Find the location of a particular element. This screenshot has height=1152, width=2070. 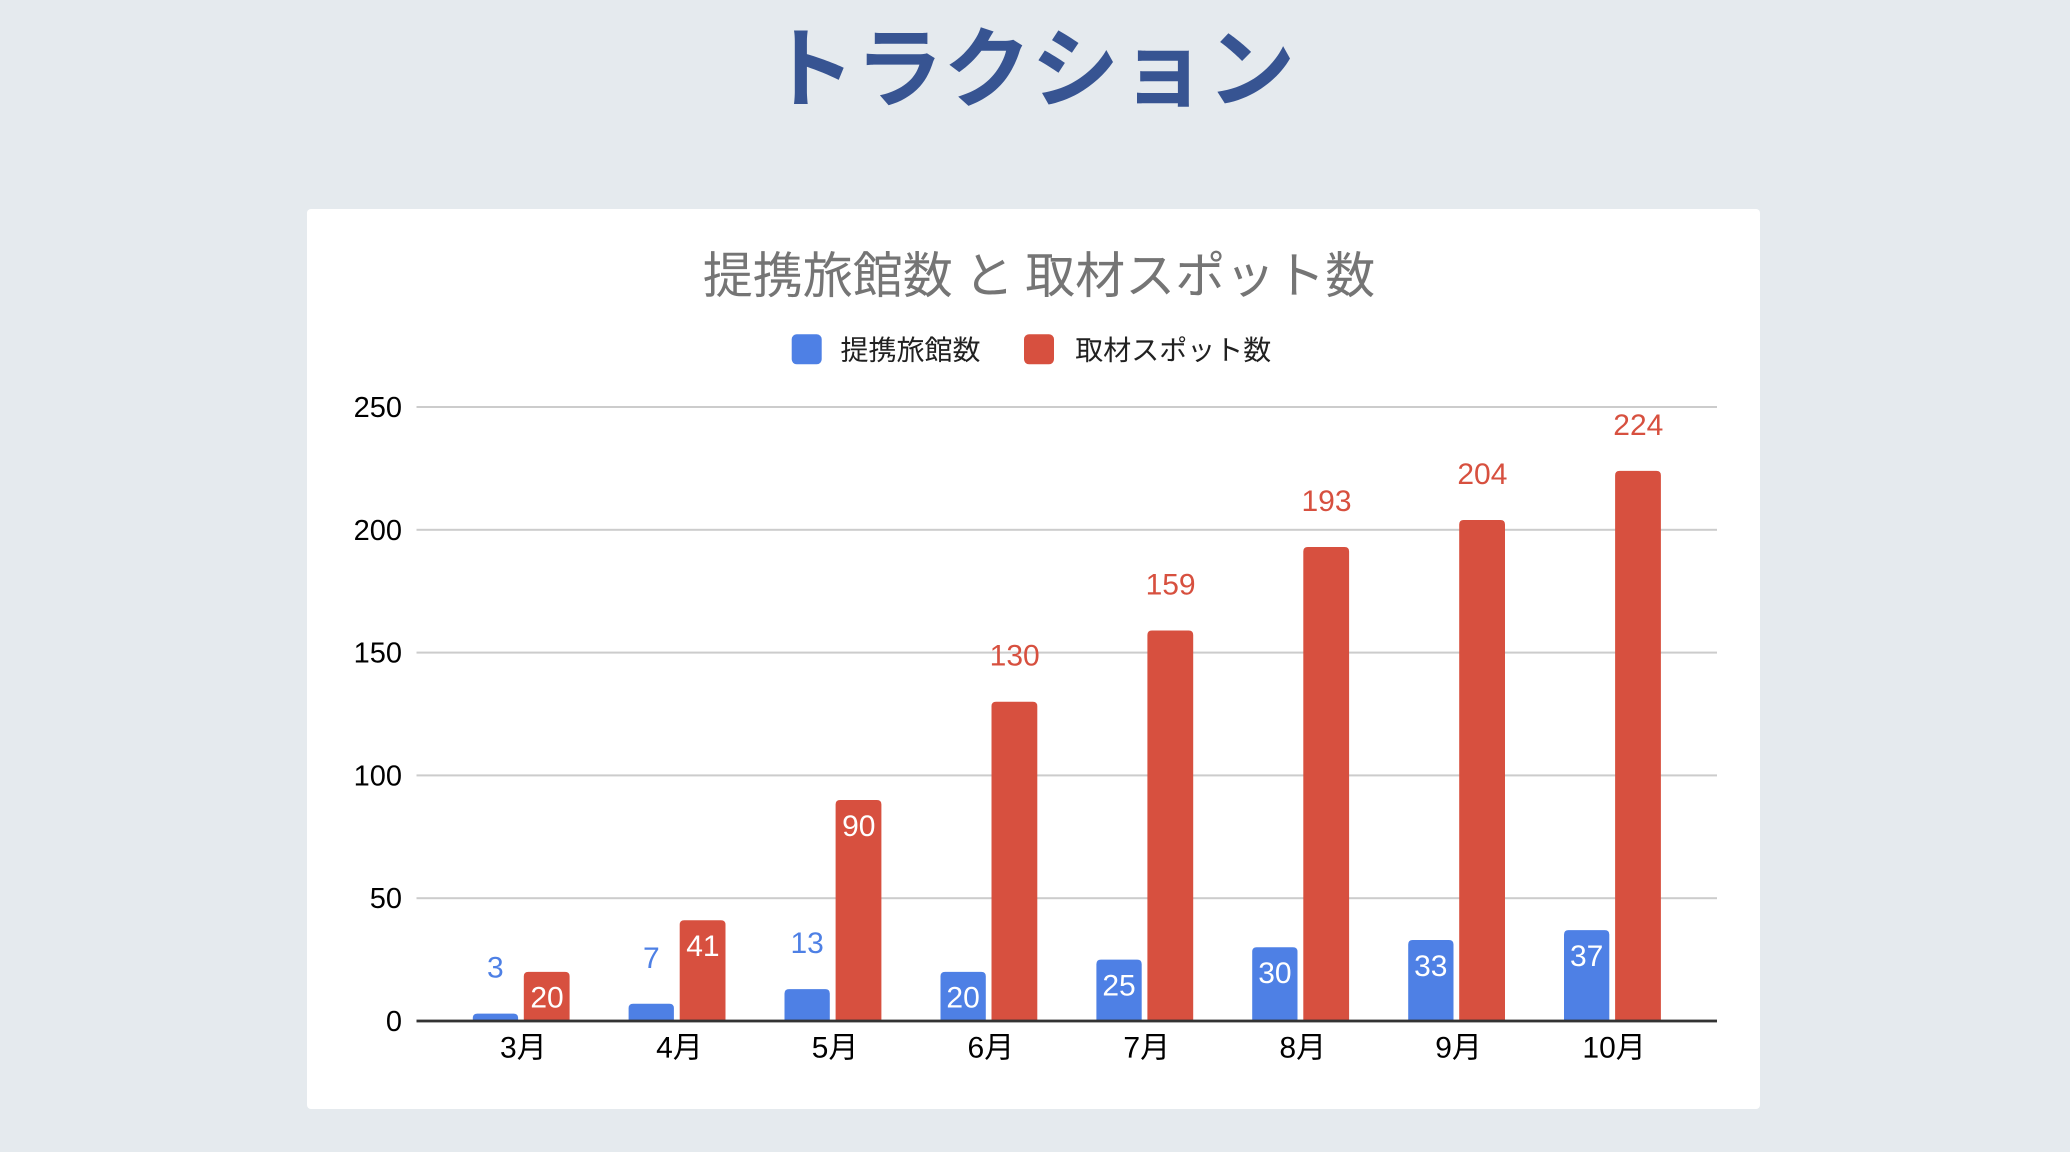

svg-text: 250 is located at coordinates (378, 408).